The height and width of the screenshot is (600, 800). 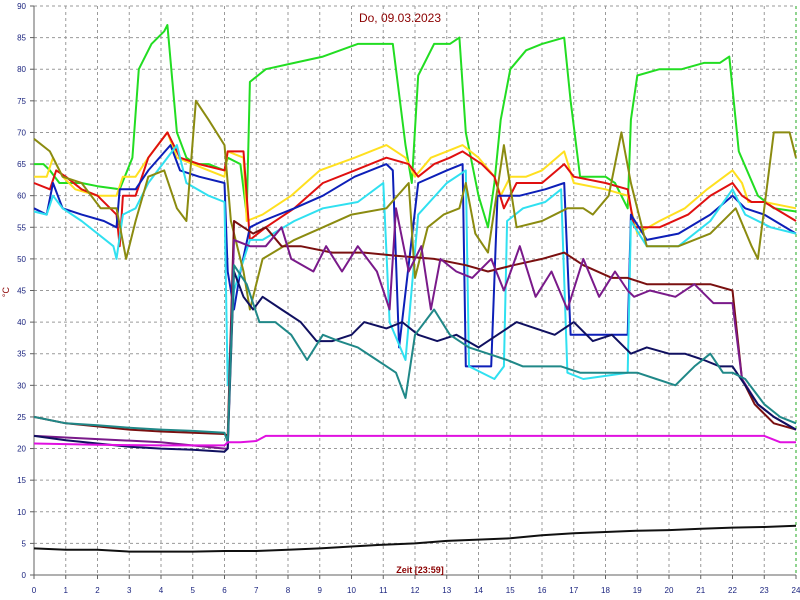 I want to click on x-tick-label: 7, so click(x=256, y=590).